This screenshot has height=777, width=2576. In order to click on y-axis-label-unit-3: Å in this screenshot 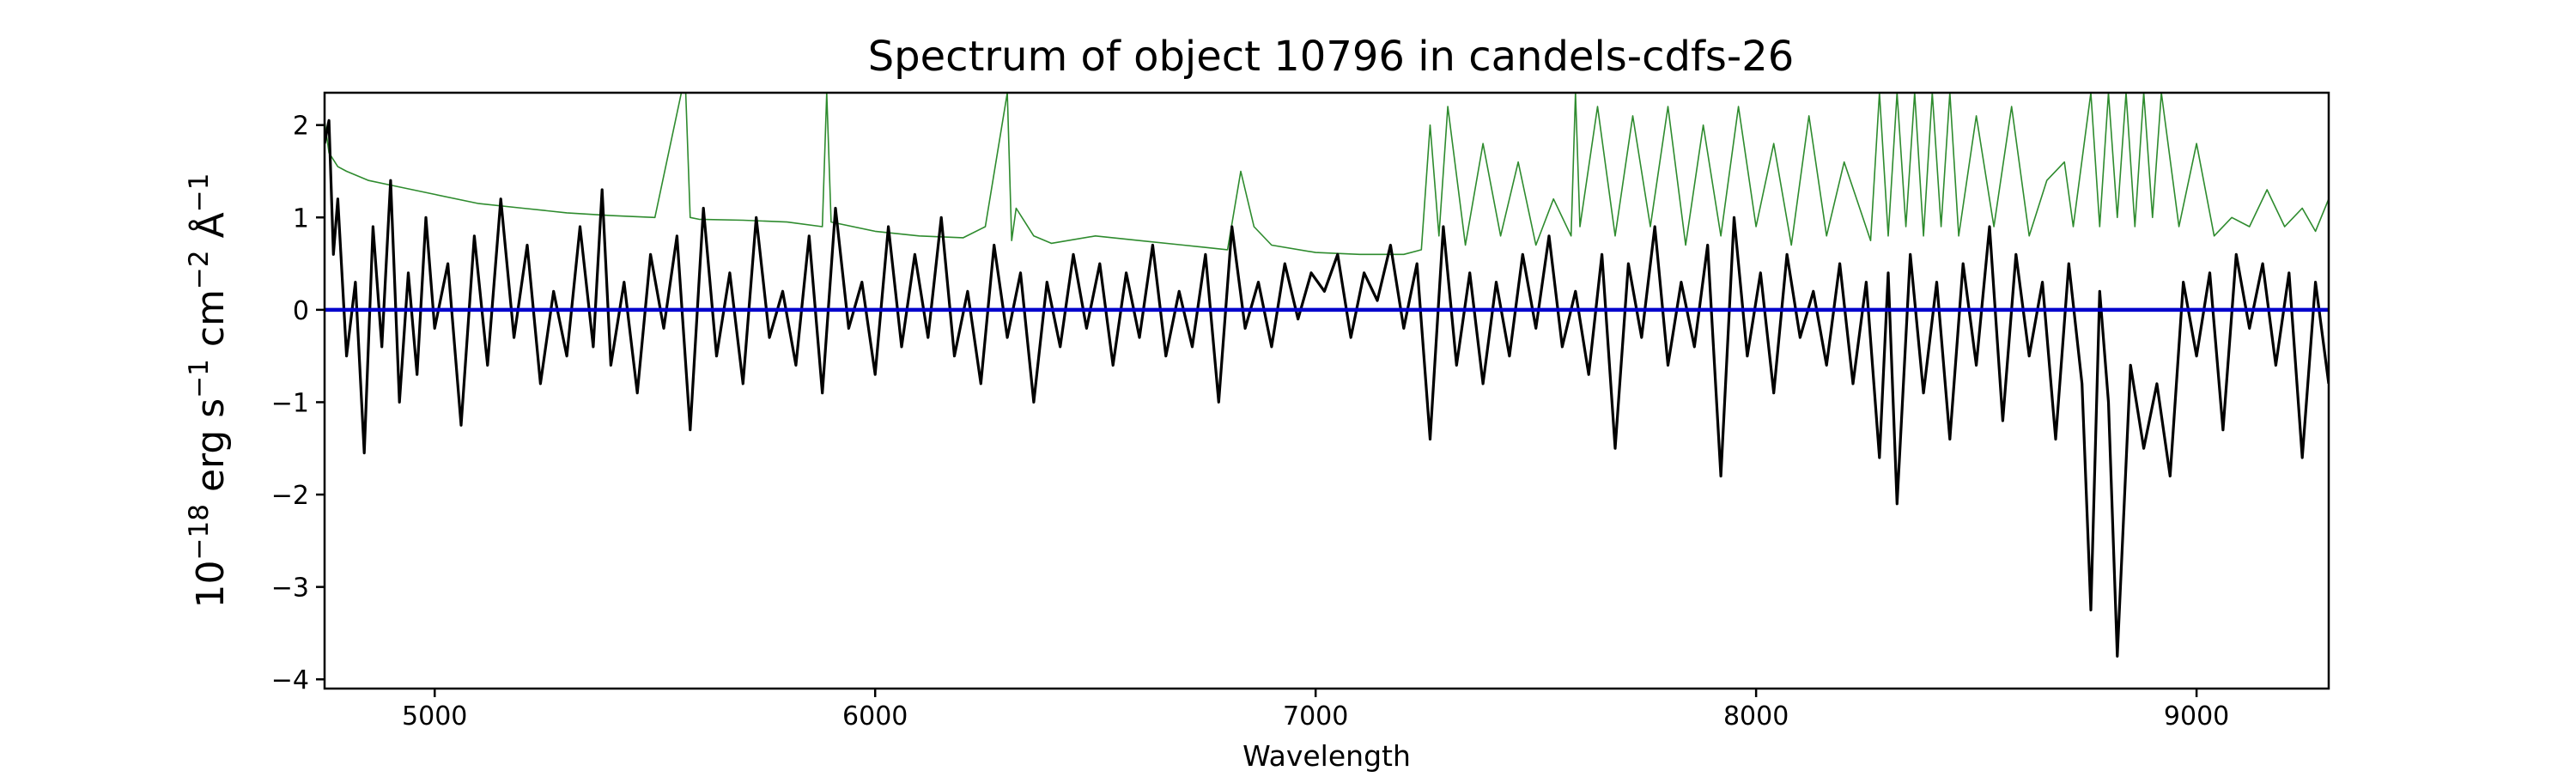, I will do `click(210, 231)`.